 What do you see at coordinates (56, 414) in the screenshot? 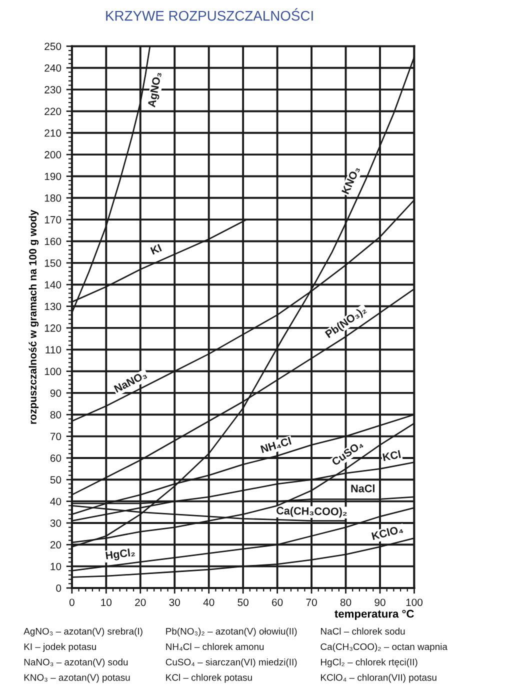
I see `y-tick-label: 80` at bounding box center [56, 414].